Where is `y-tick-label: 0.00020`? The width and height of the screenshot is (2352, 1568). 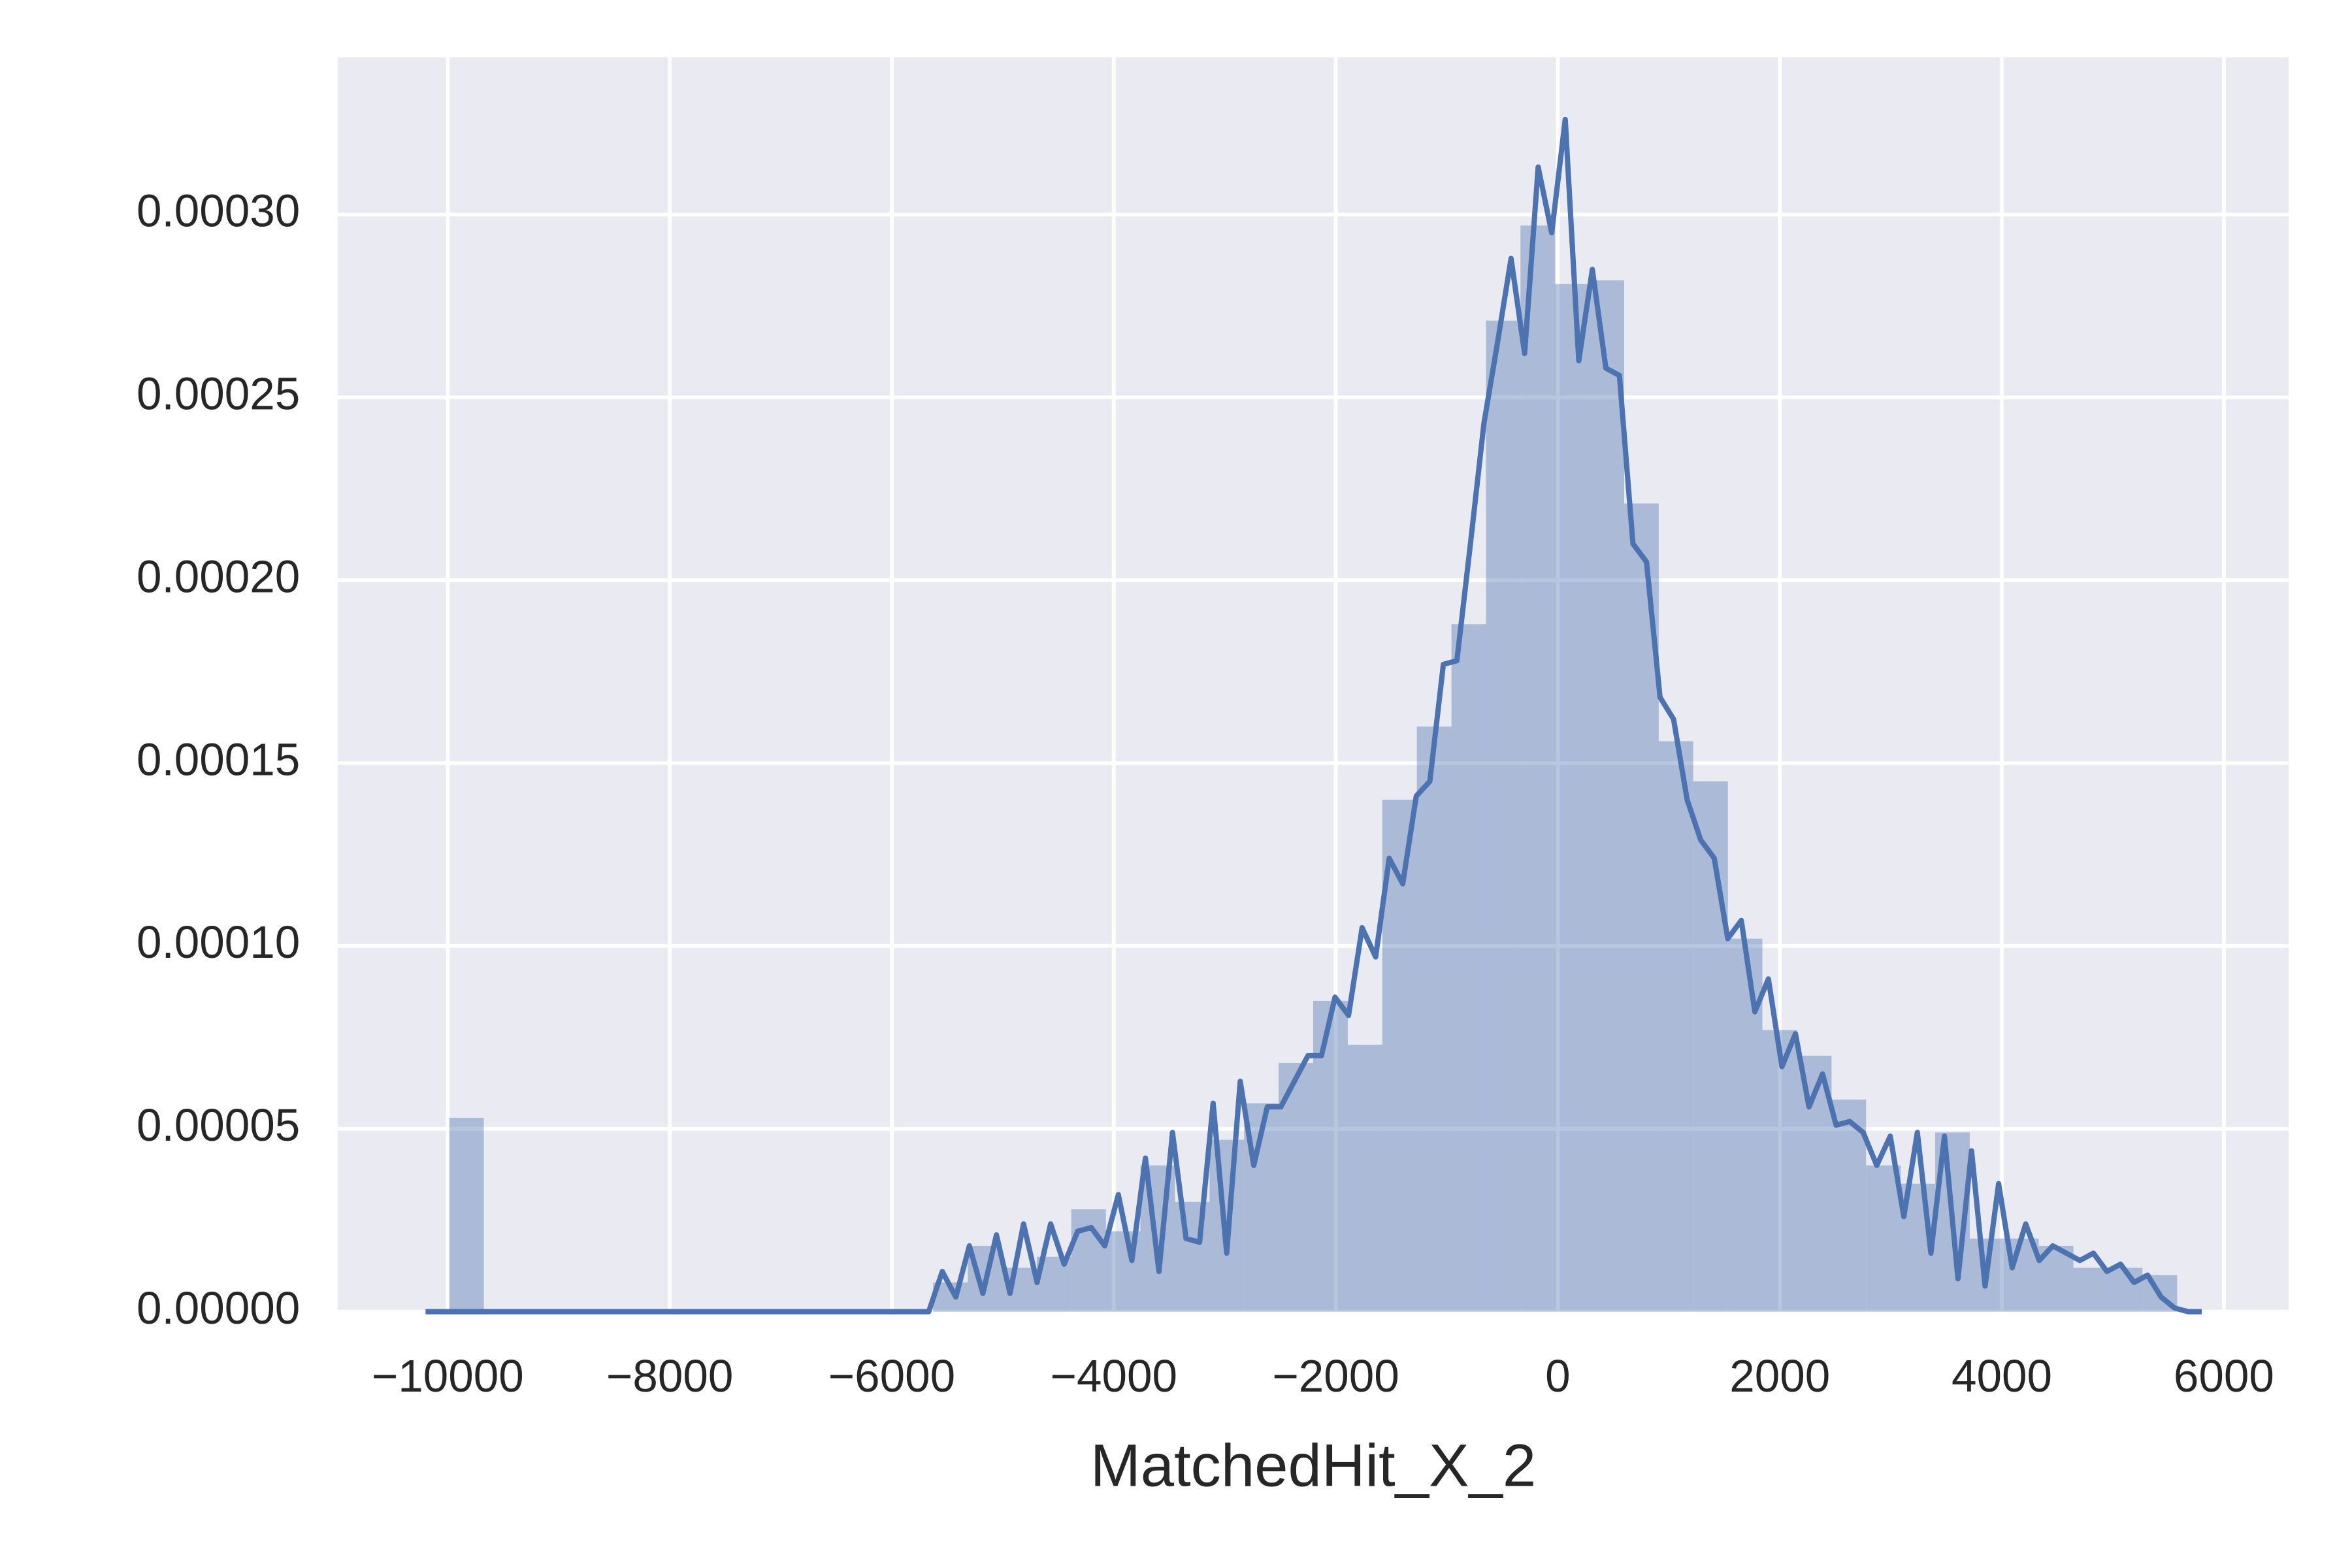
y-tick-label: 0.00020 is located at coordinates (218, 576).